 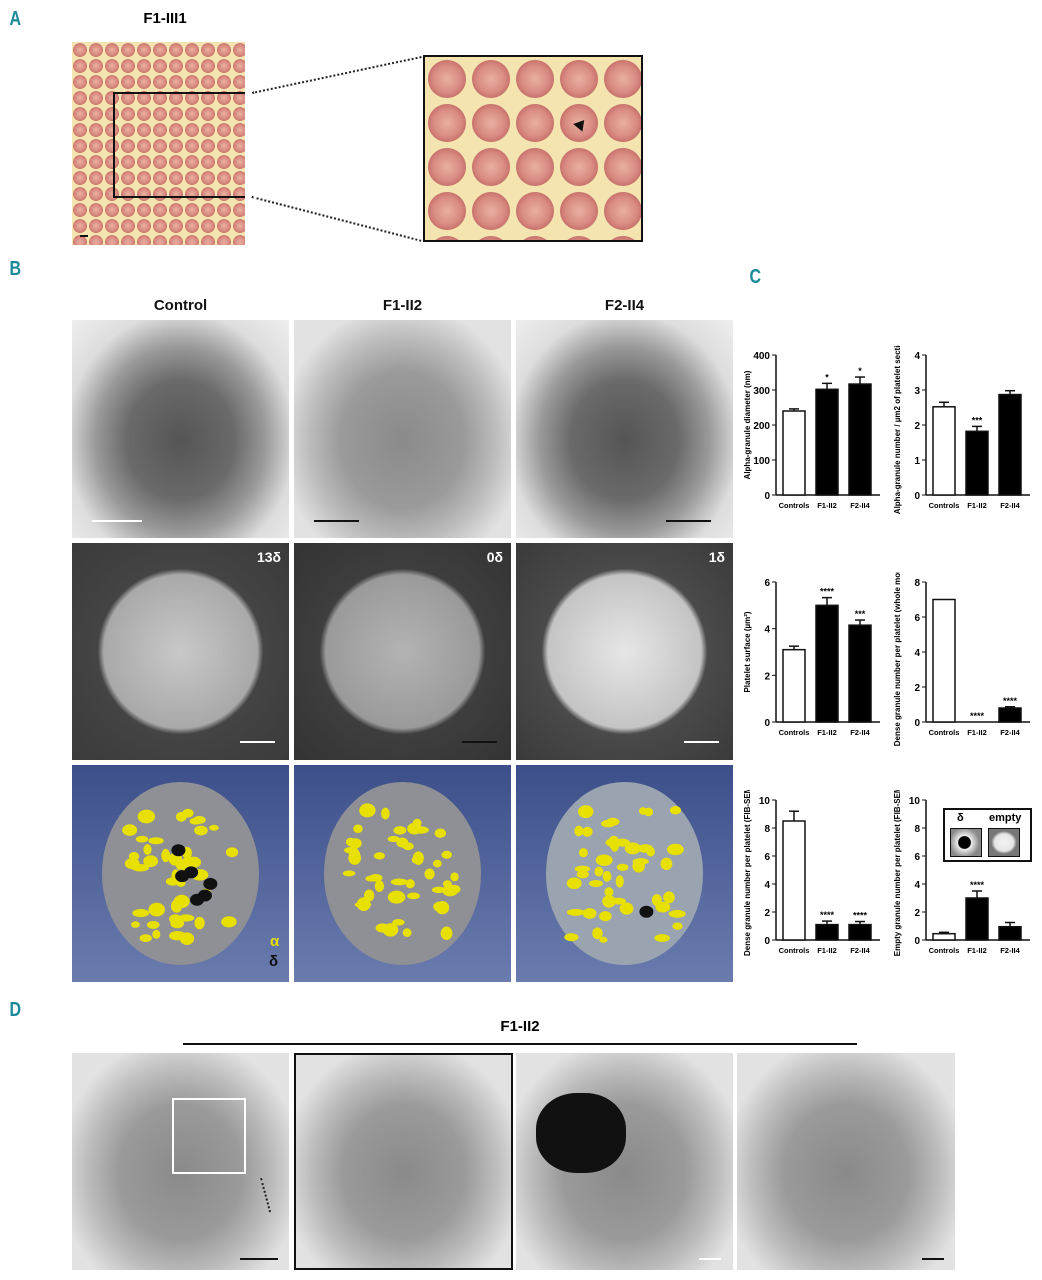 I want to click on significance-label: ***, so click(x=977, y=420).